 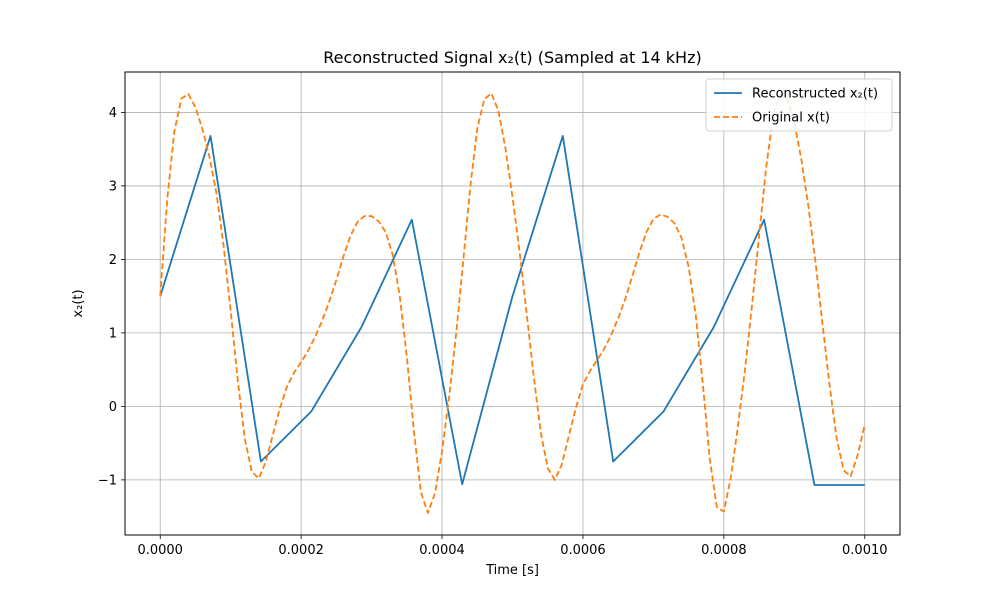 What do you see at coordinates (583, 550) in the screenshot?
I see `x-tick-label: 0.0006` at bounding box center [583, 550].